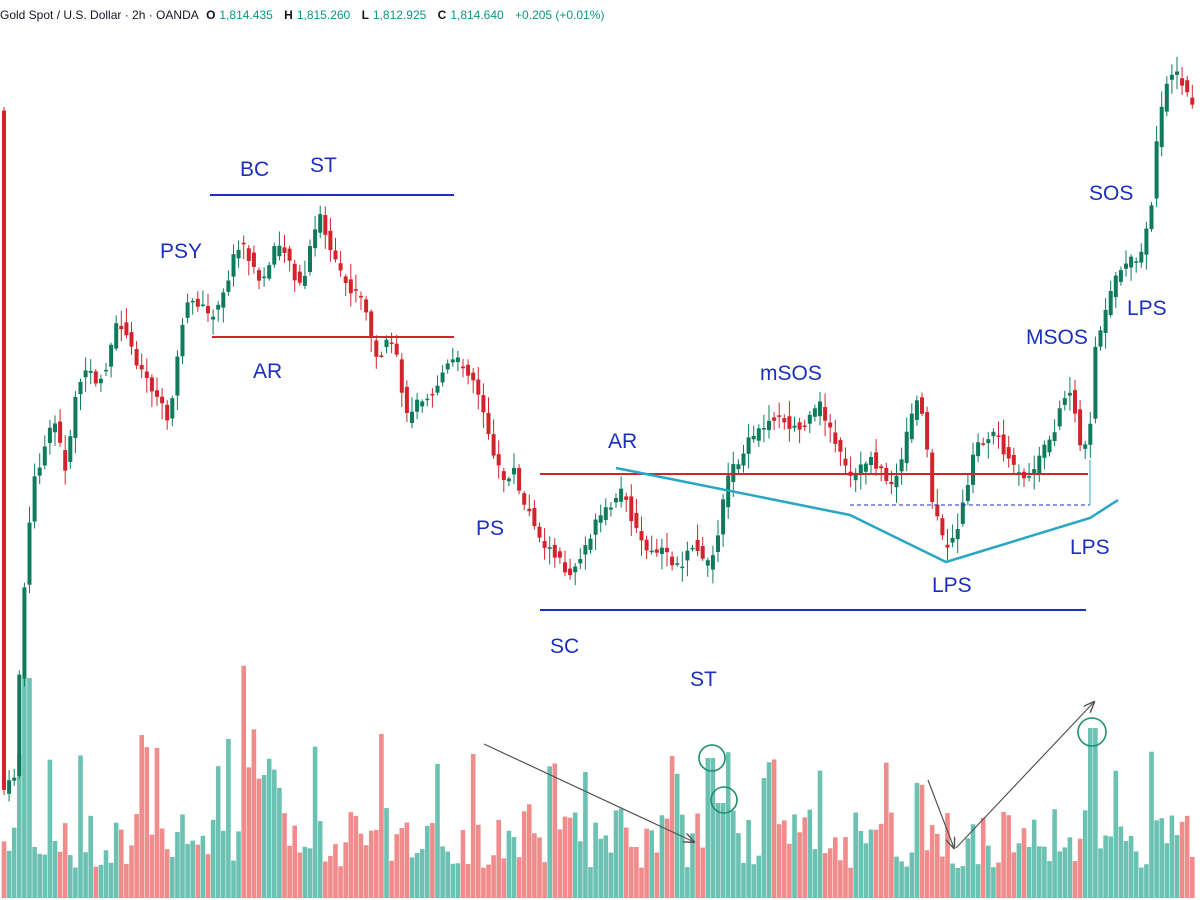 Image resolution: width=1200 pixels, height=900 pixels. What do you see at coordinates (560, 15) in the screenshot?
I see `change-value: +0.205 (+0.01%)` at bounding box center [560, 15].